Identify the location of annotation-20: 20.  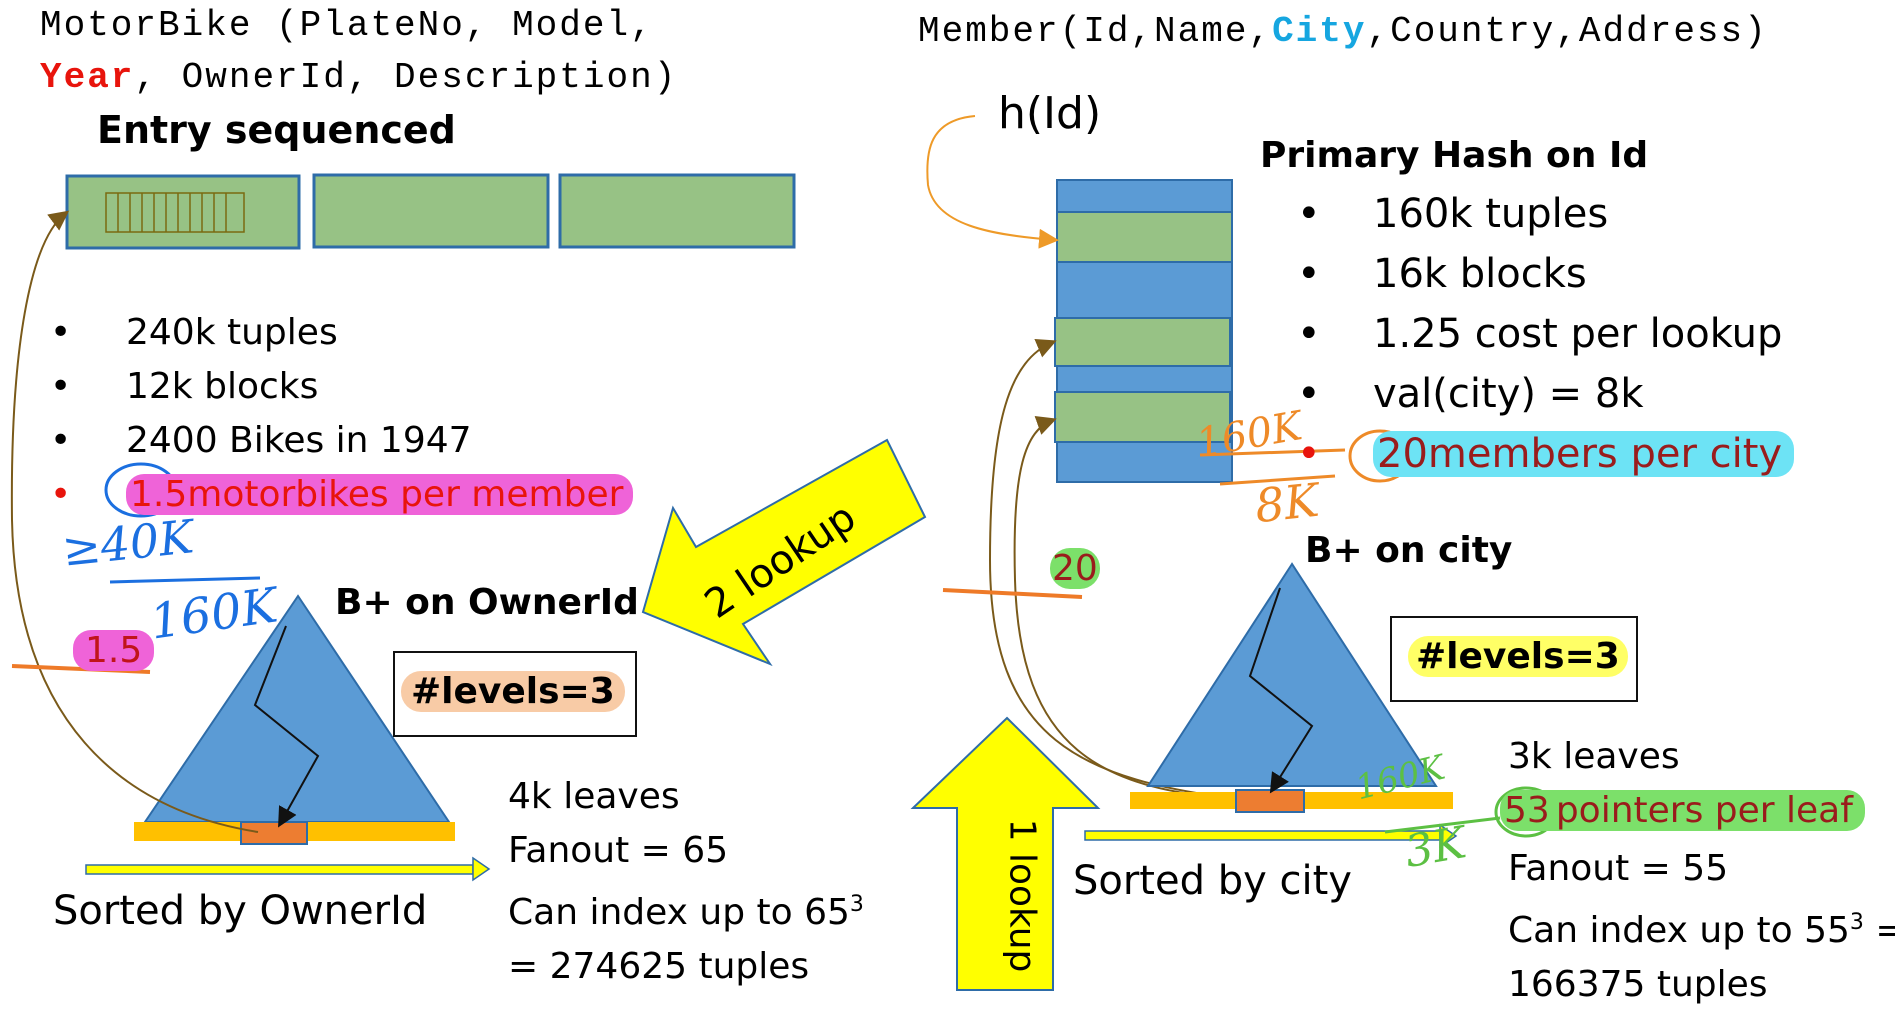
(1075, 568).